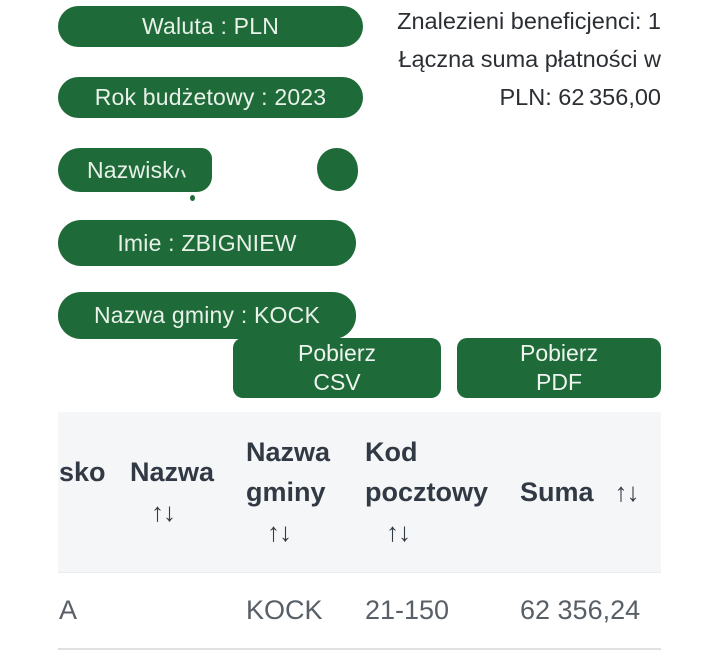 This screenshot has width=720, height=660. Describe the element at coordinates (288, 452) in the screenshot. I see `column-header-gminy-label-line1: Nazwa` at that location.